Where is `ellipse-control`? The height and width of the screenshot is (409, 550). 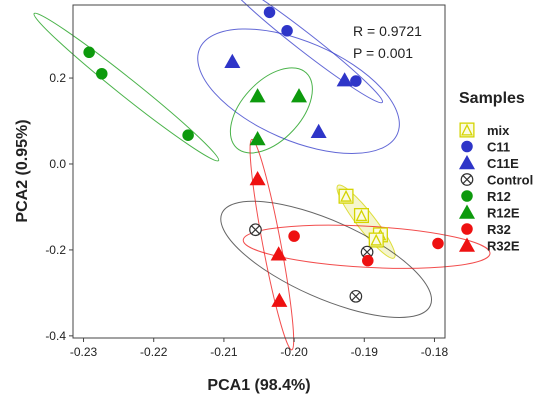 ellipse-control is located at coordinates (326, 259).